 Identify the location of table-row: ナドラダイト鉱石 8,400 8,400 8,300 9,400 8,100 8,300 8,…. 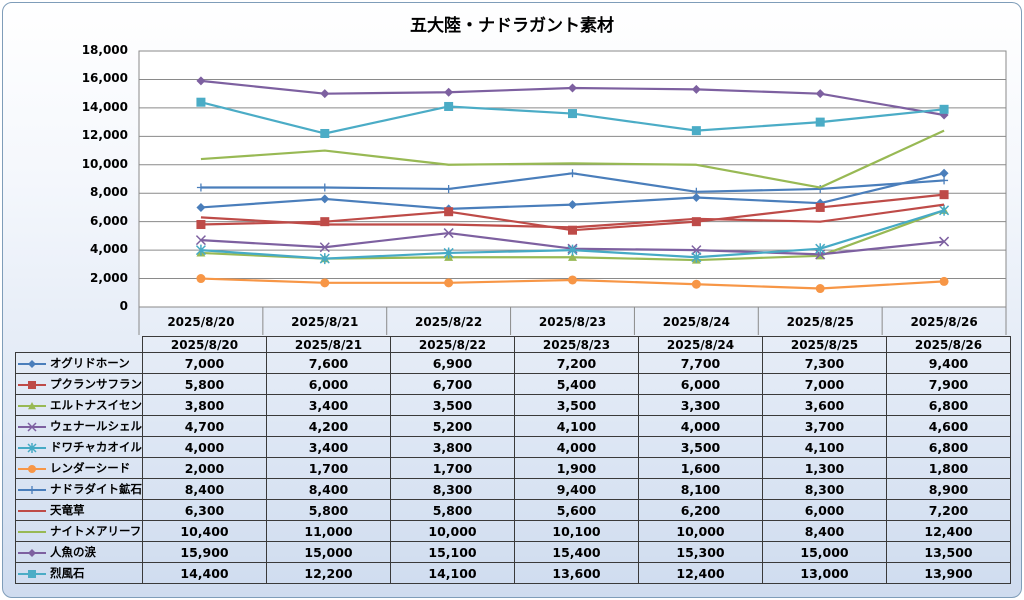
(513, 489).